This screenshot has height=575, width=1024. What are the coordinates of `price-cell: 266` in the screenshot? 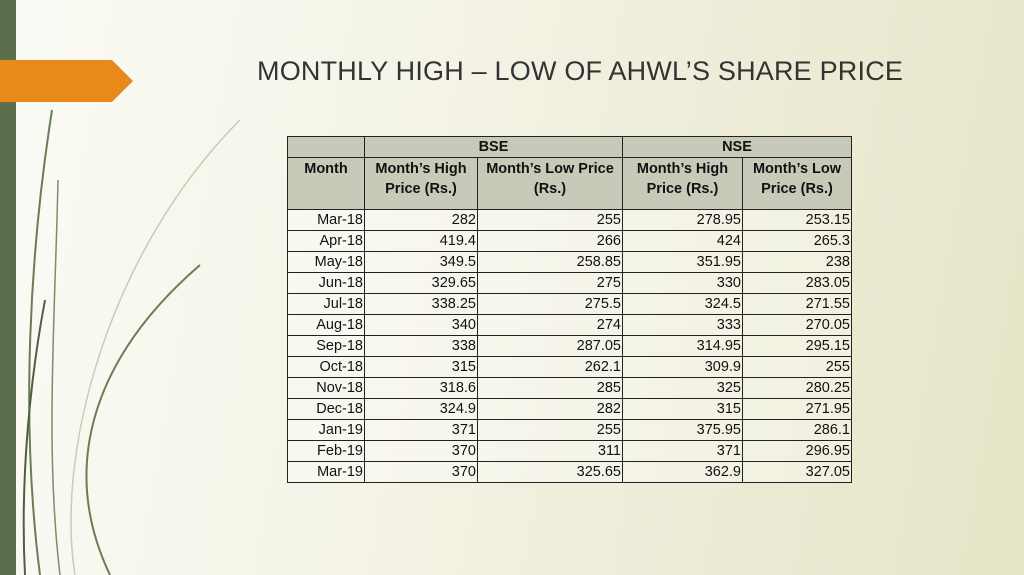 It's located at (550, 241).